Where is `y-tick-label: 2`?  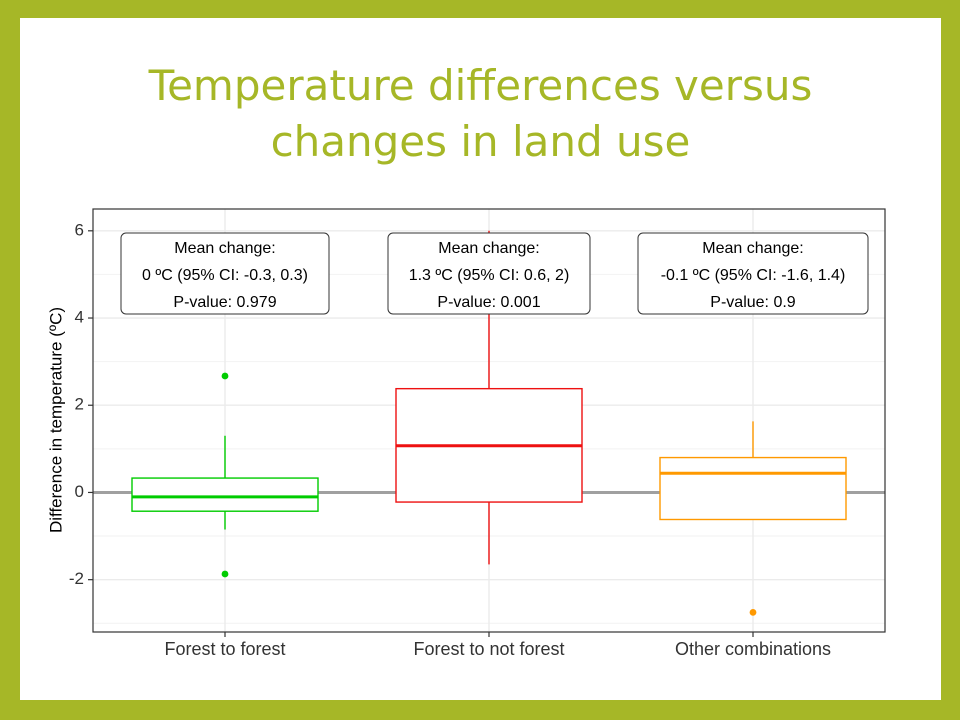 y-tick-label: 2 is located at coordinates (79, 404).